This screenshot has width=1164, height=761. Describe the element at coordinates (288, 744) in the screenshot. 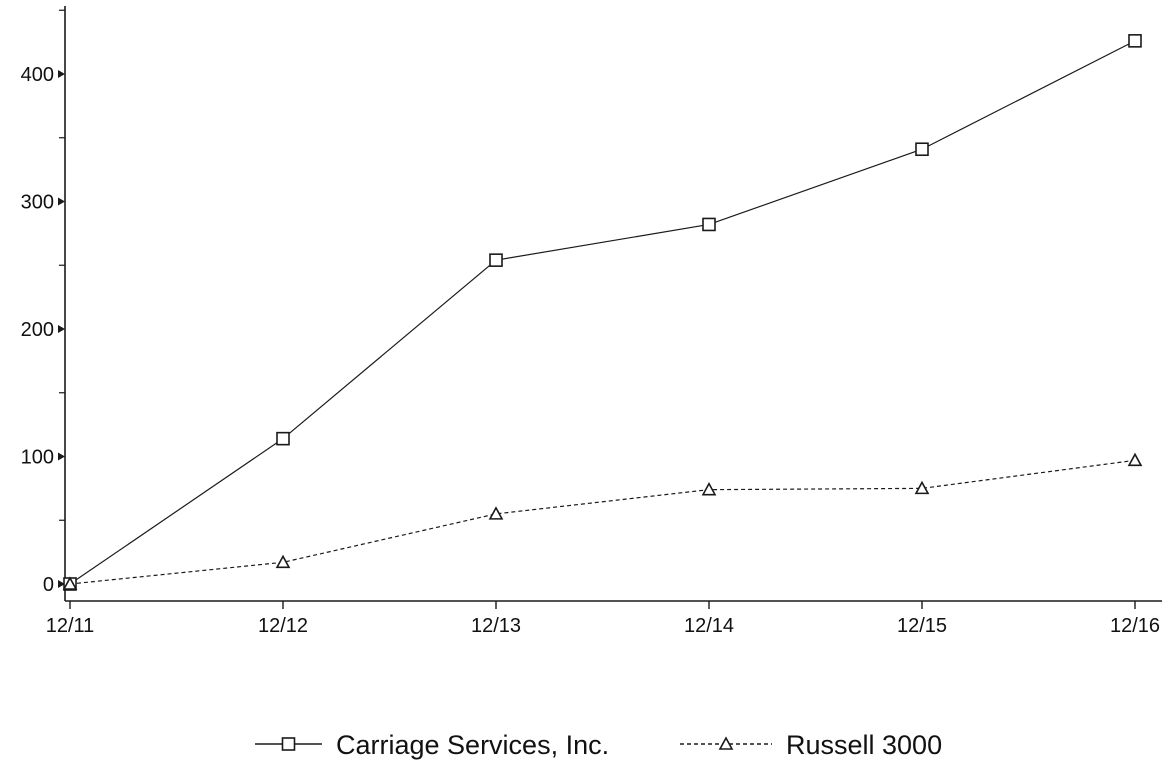

I see `legend-square-marker` at that location.